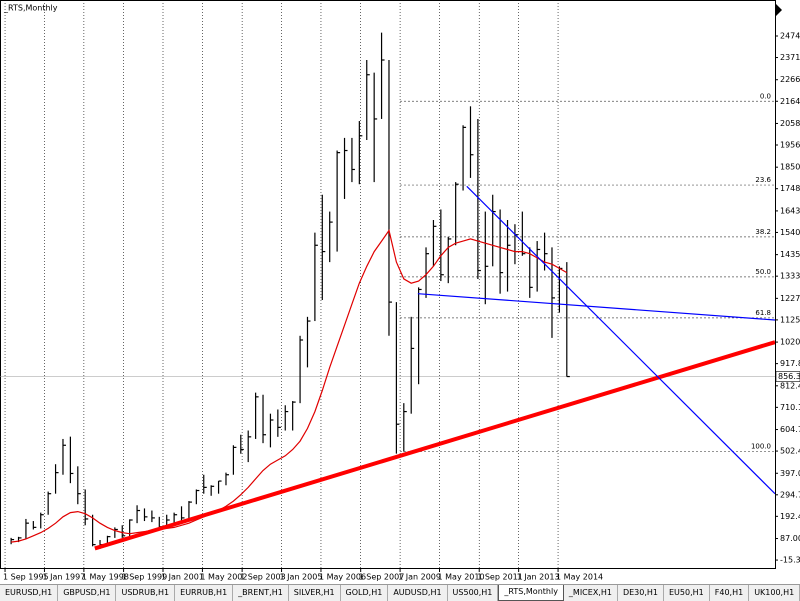 The height and width of the screenshot is (601, 800). Describe the element at coordinates (763, 313) in the screenshot. I see `fib-label: 61.8` at that location.